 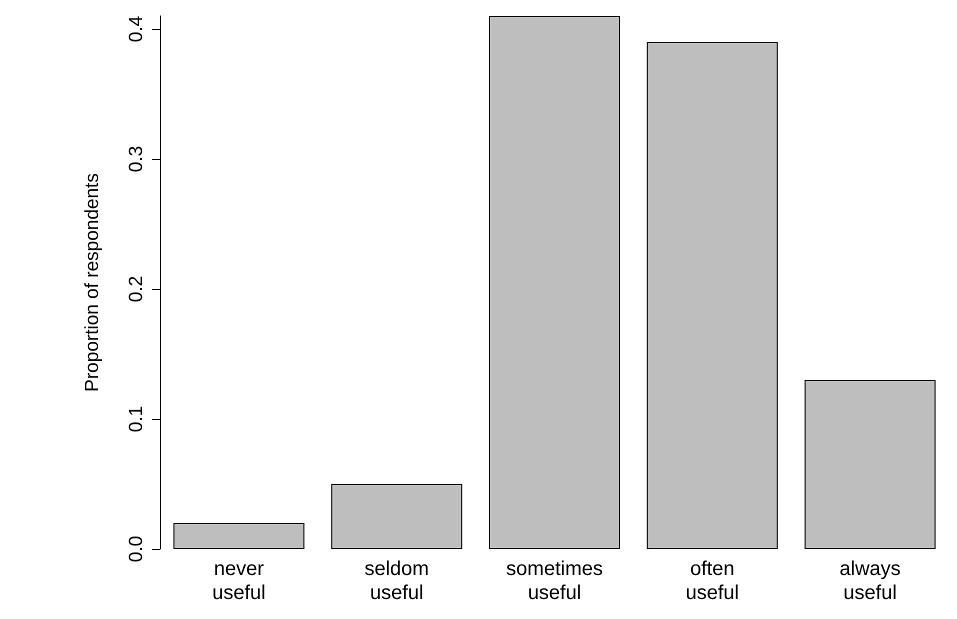 I want to click on y-axis-title: Proportion of respondents, so click(x=92, y=282).